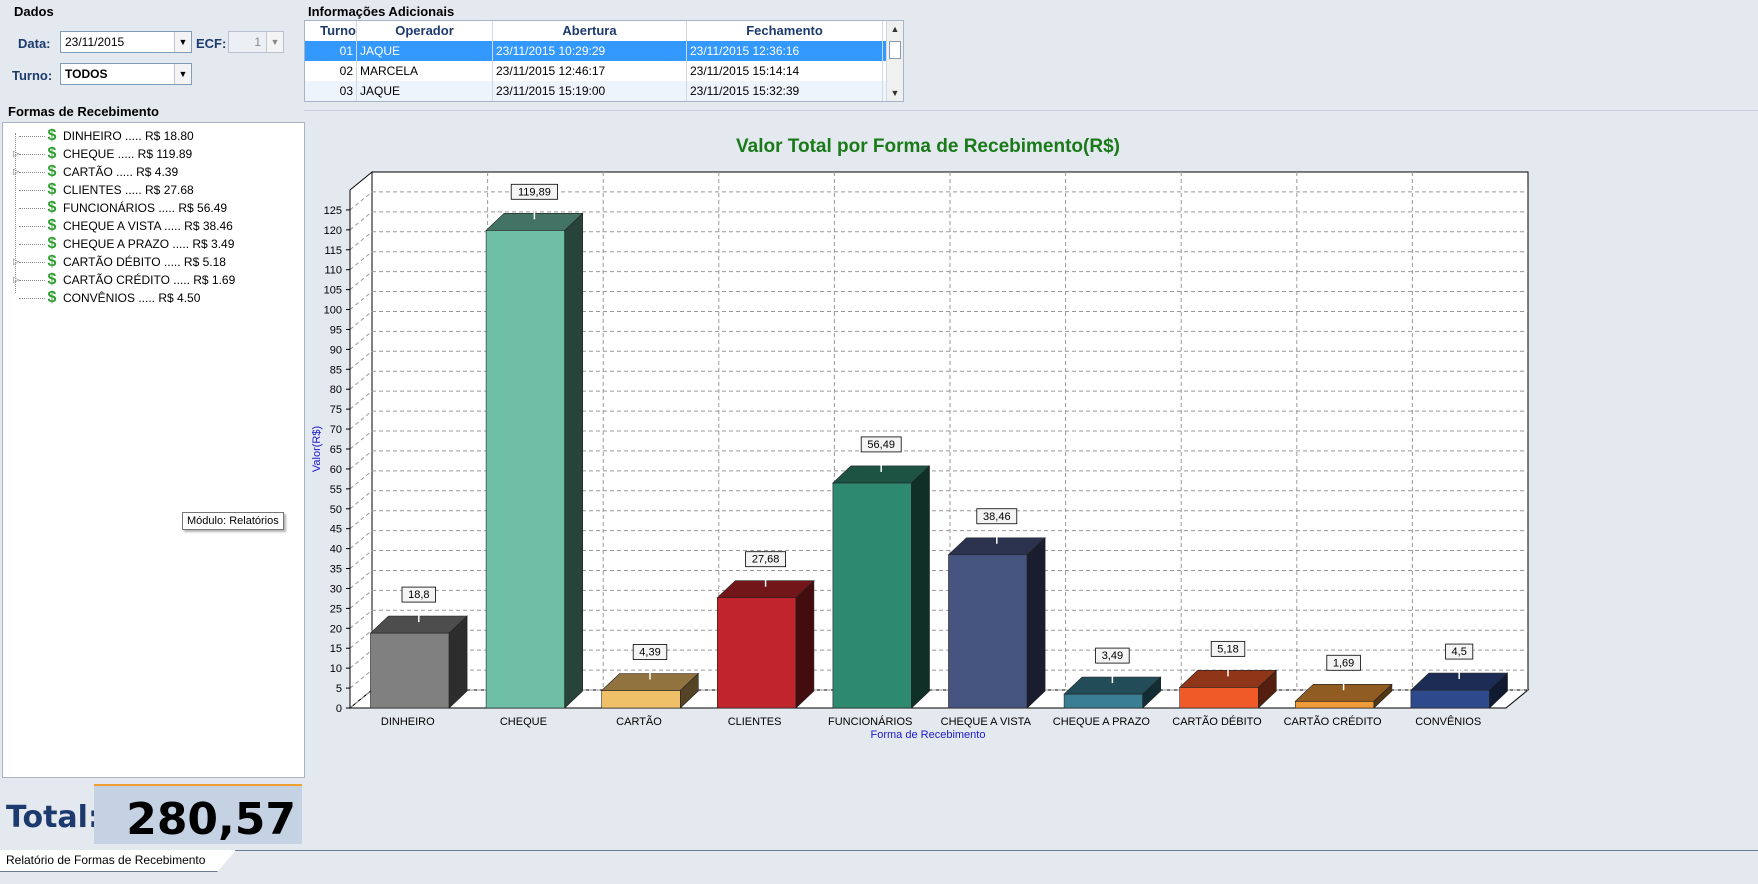 The width and height of the screenshot is (1758, 884). I want to click on cell-fechamento: 23/11/2015 12:36:16, so click(785, 51).